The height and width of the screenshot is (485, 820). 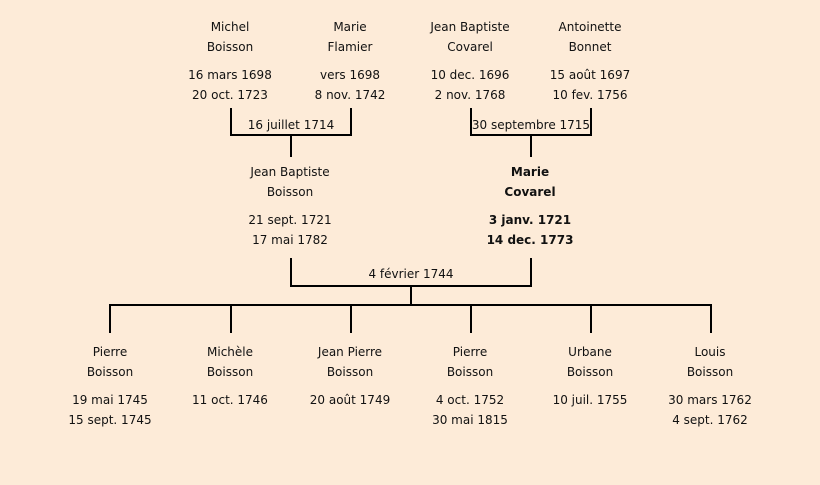 What do you see at coordinates (531, 125) in the screenshot?
I see `marriage-date: 30 septembre 1715` at bounding box center [531, 125].